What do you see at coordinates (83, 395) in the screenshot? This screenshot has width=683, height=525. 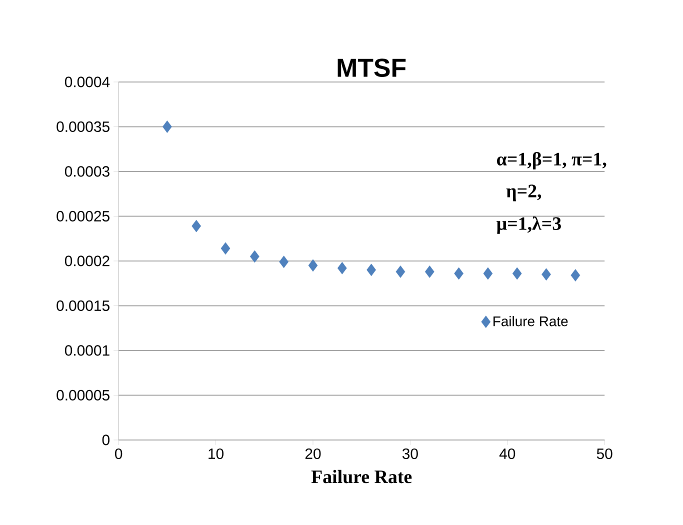 I see `y-tick-label: 0.00005` at bounding box center [83, 395].